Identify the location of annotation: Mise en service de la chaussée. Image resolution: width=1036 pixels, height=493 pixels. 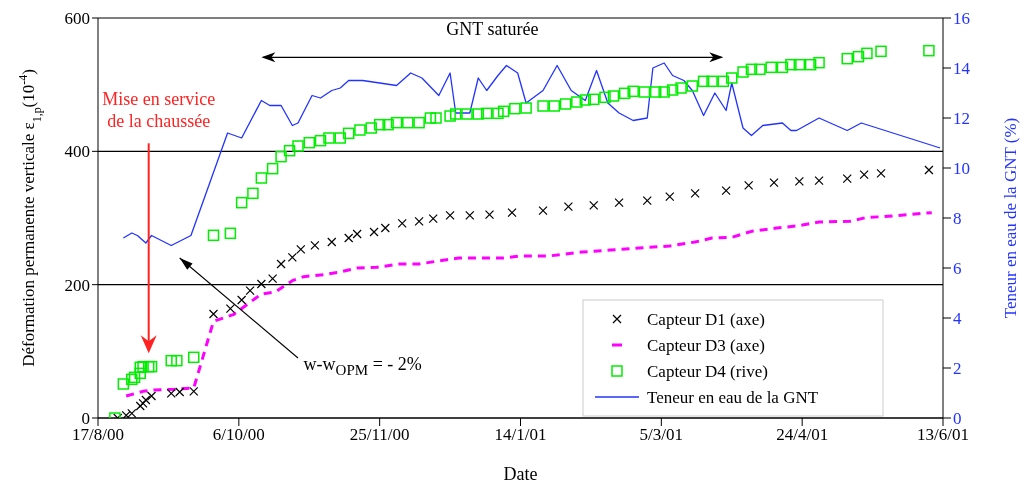
(159, 110).